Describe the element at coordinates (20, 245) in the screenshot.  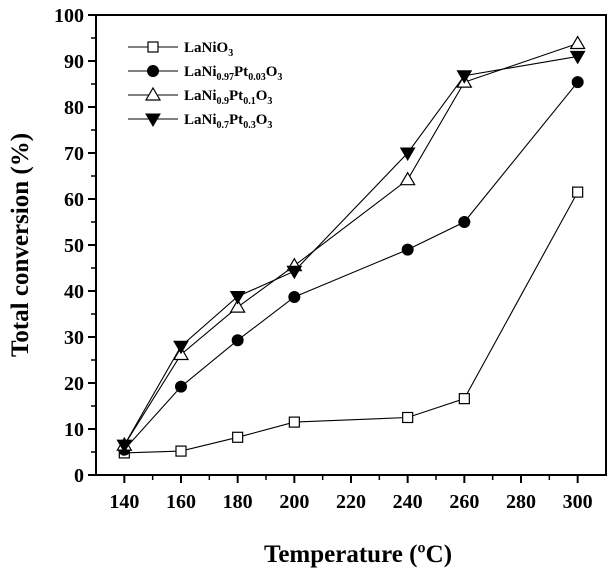
I see `y-axis-title: Total conversion (%)` at that location.